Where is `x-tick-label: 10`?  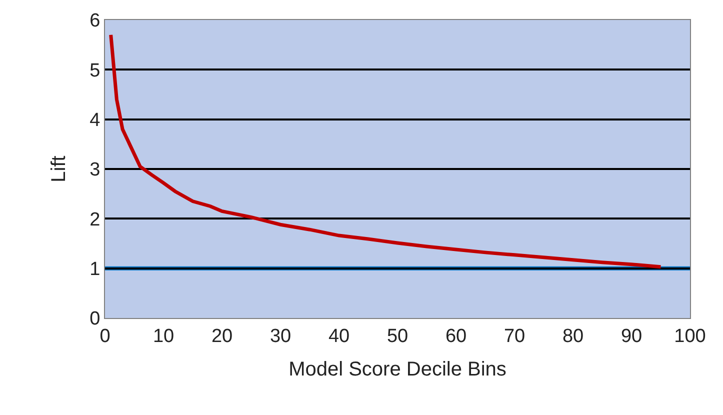
x-tick-label: 10 is located at coordinates (163, 336).